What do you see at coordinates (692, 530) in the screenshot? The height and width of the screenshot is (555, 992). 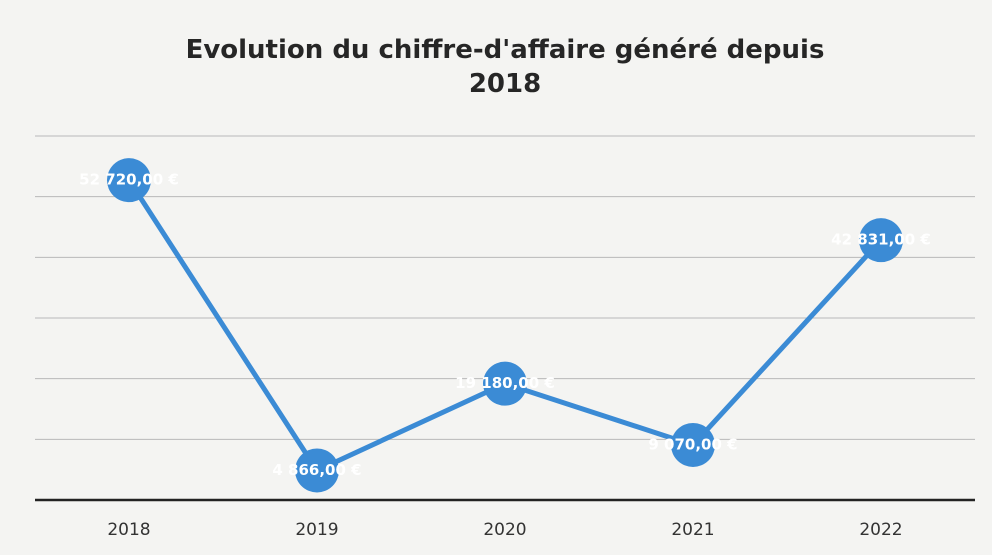 I see `x-tick-label: 2021` at bounding box center [692, 530].